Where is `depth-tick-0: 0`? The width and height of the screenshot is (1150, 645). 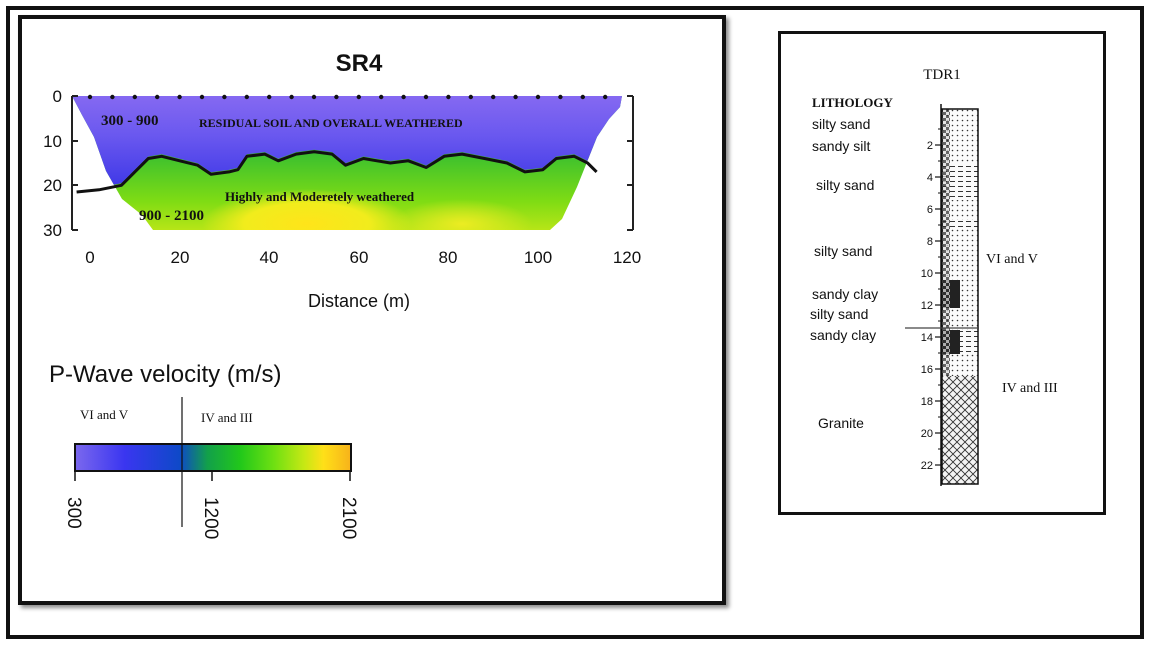
depth-tick-0: 0 is located at coordinates (57, 96).